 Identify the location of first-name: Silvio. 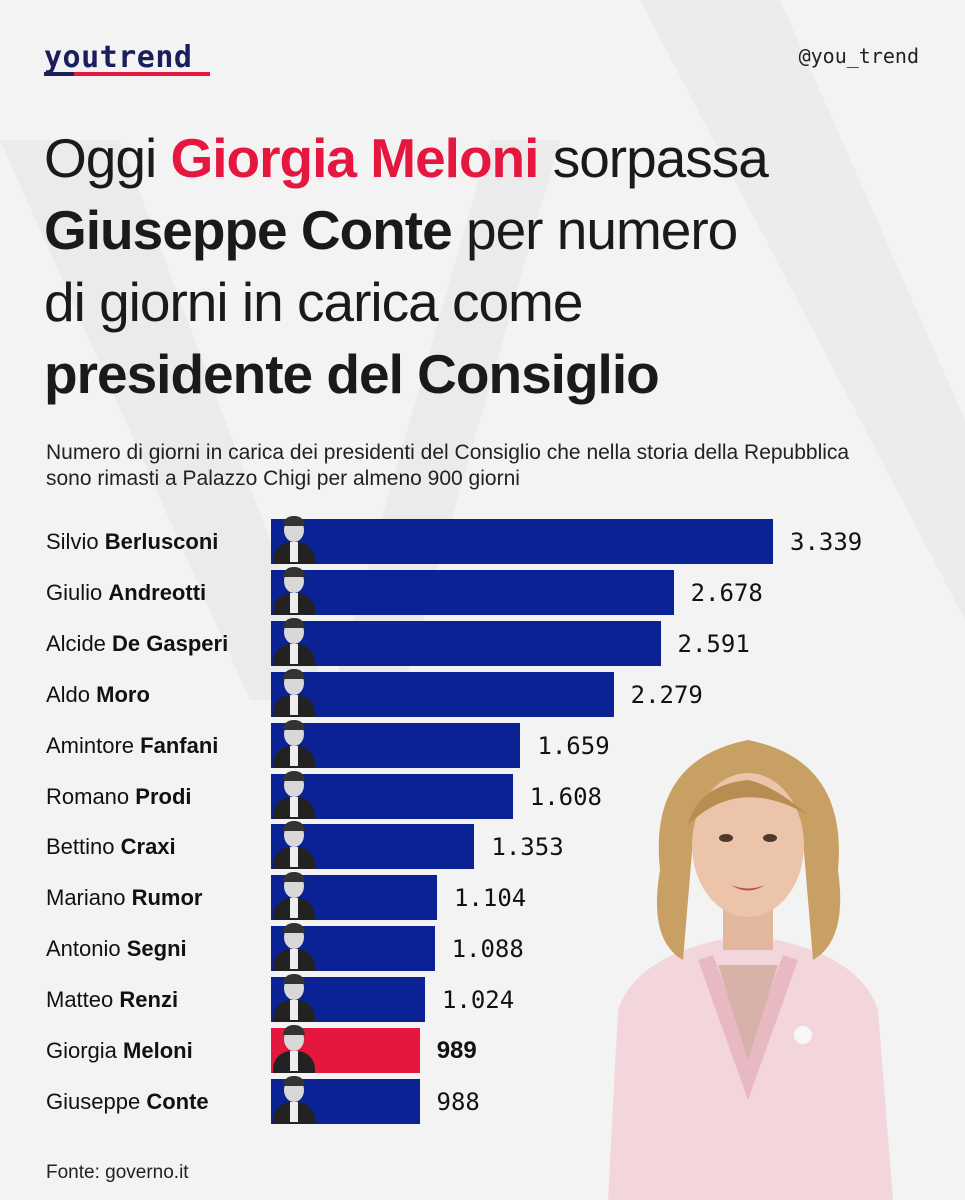
(72, 541).